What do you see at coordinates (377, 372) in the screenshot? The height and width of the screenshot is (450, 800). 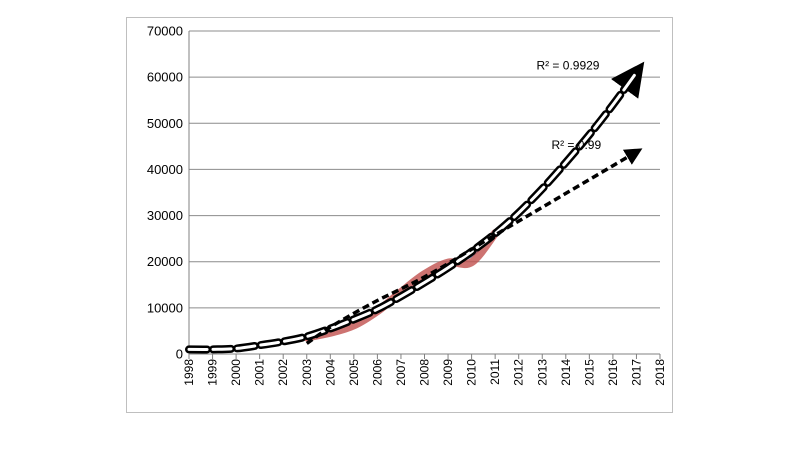 I see `x-tick-label: 2006` at bounding box center [377, 372].